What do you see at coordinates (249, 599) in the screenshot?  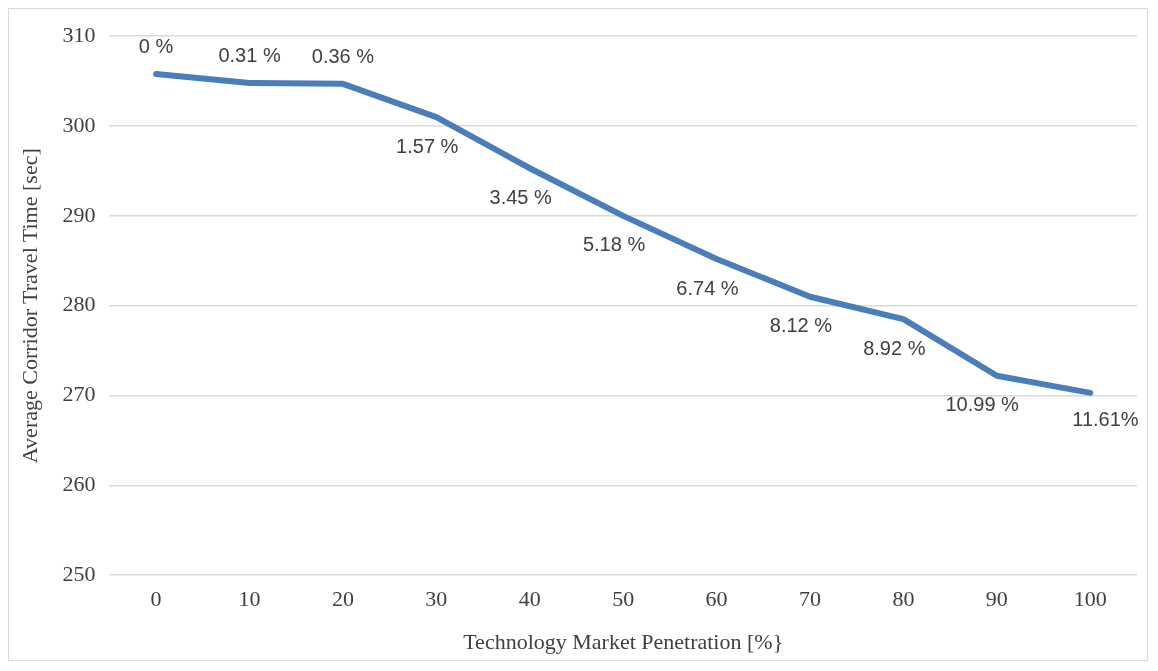 I see `x-tick-label: 10` at bounding box center [249, 599].